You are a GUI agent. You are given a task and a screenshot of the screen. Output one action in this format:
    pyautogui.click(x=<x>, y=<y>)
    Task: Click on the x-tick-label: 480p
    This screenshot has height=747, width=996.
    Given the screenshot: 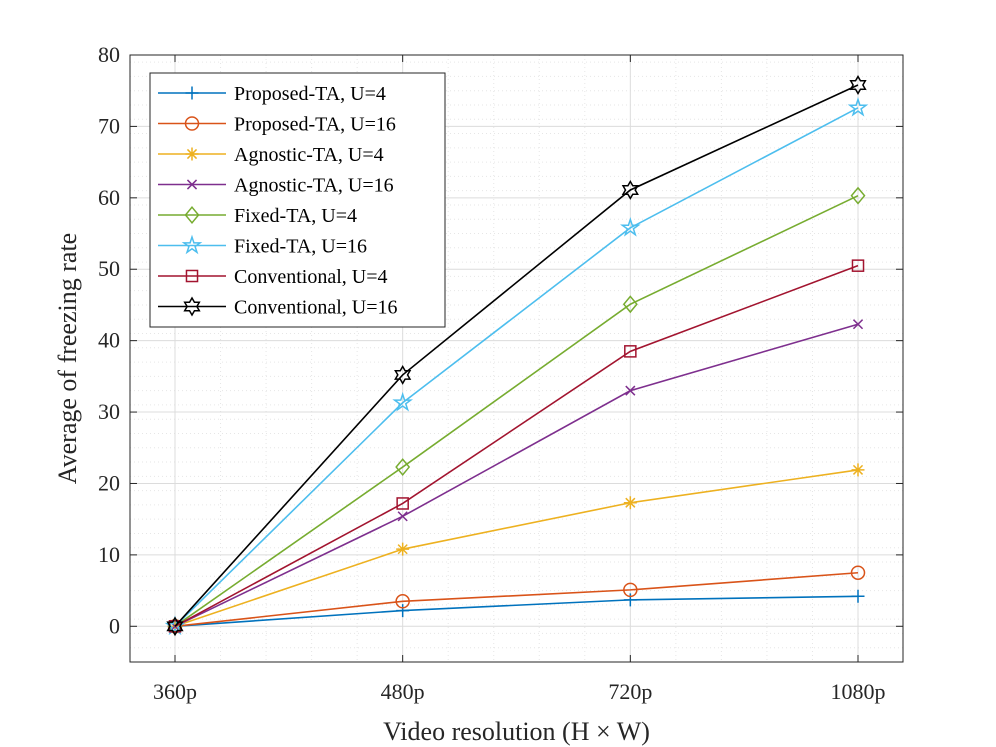 What is the action you would take?
    pyautogui.click(x=403, y=691)
    